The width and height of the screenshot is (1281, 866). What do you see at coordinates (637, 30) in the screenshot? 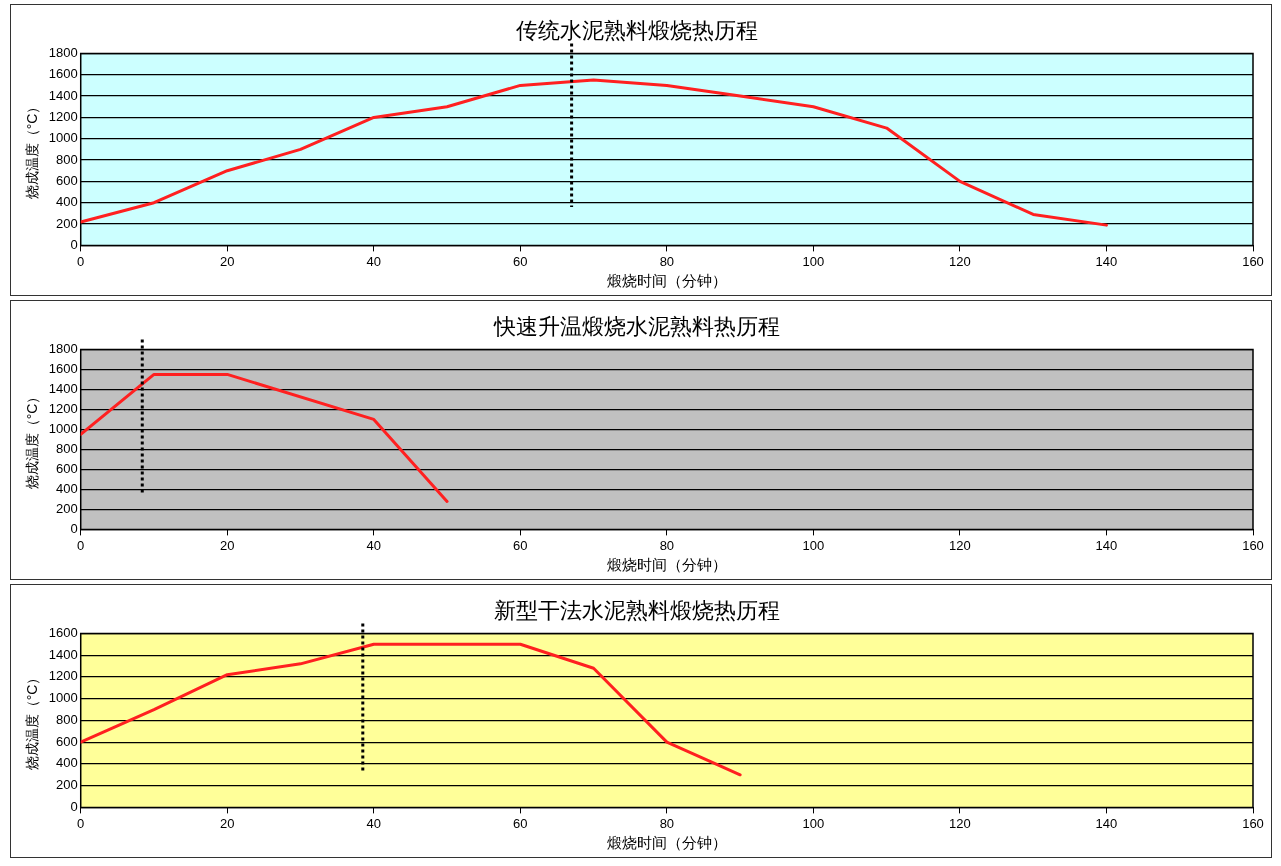
I see `chart-title: 传统水泥熟料煅烧热历程` at bounding box center [637, 30].